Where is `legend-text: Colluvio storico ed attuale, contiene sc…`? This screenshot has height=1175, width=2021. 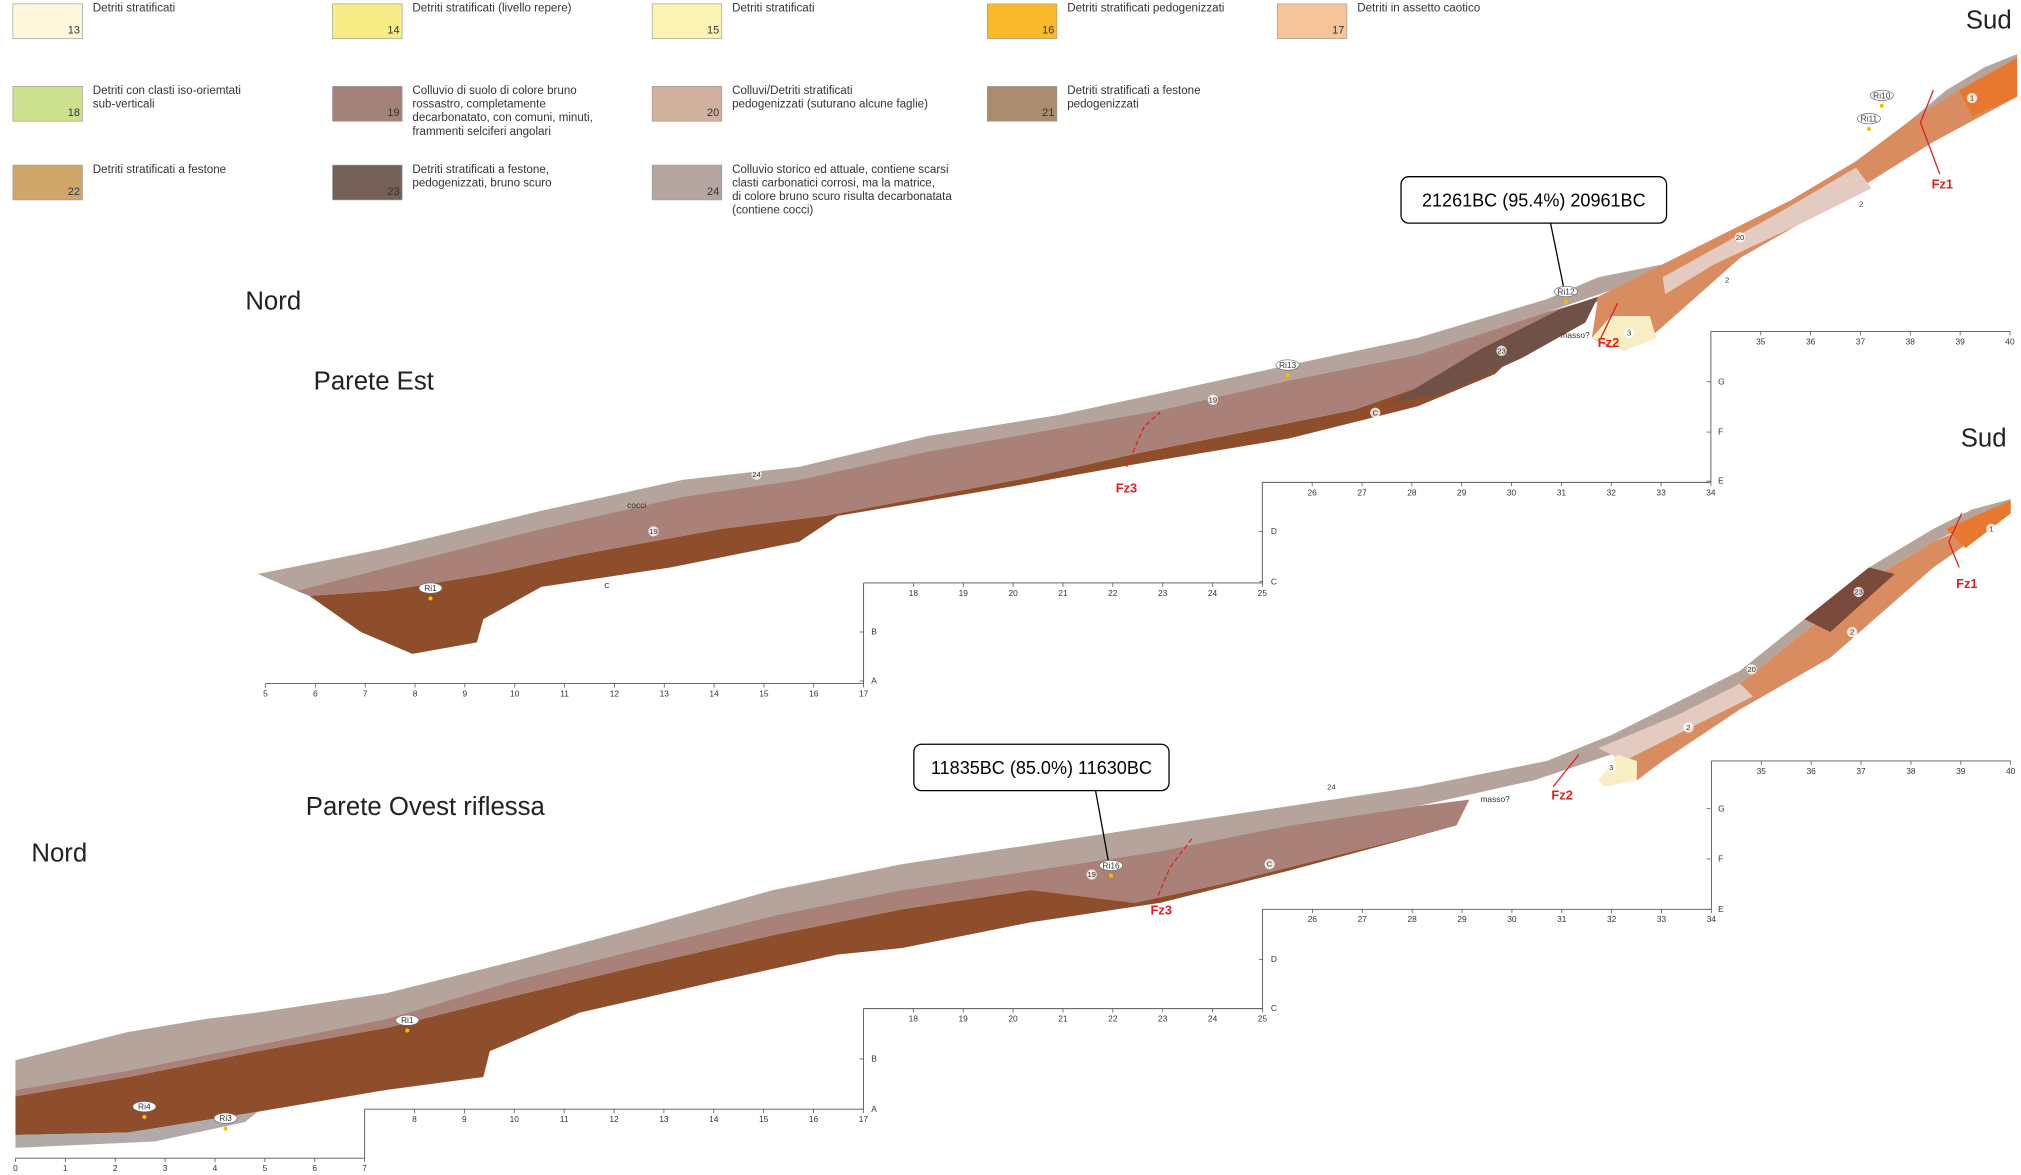
legend-text: Colluvio storico ed attuale, contiene sc… is located at coordinates (840, 169).